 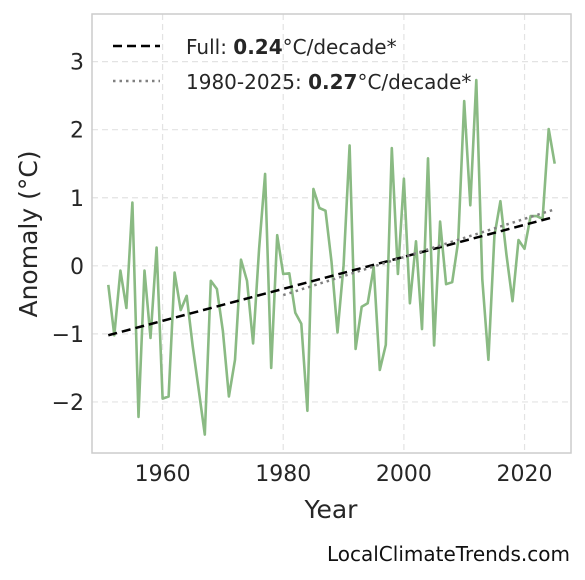 What do you see at coordinates (332, 82) in the screenshot?
I see `legend-recent-value: 0.27` at bounding box center [332, 82].